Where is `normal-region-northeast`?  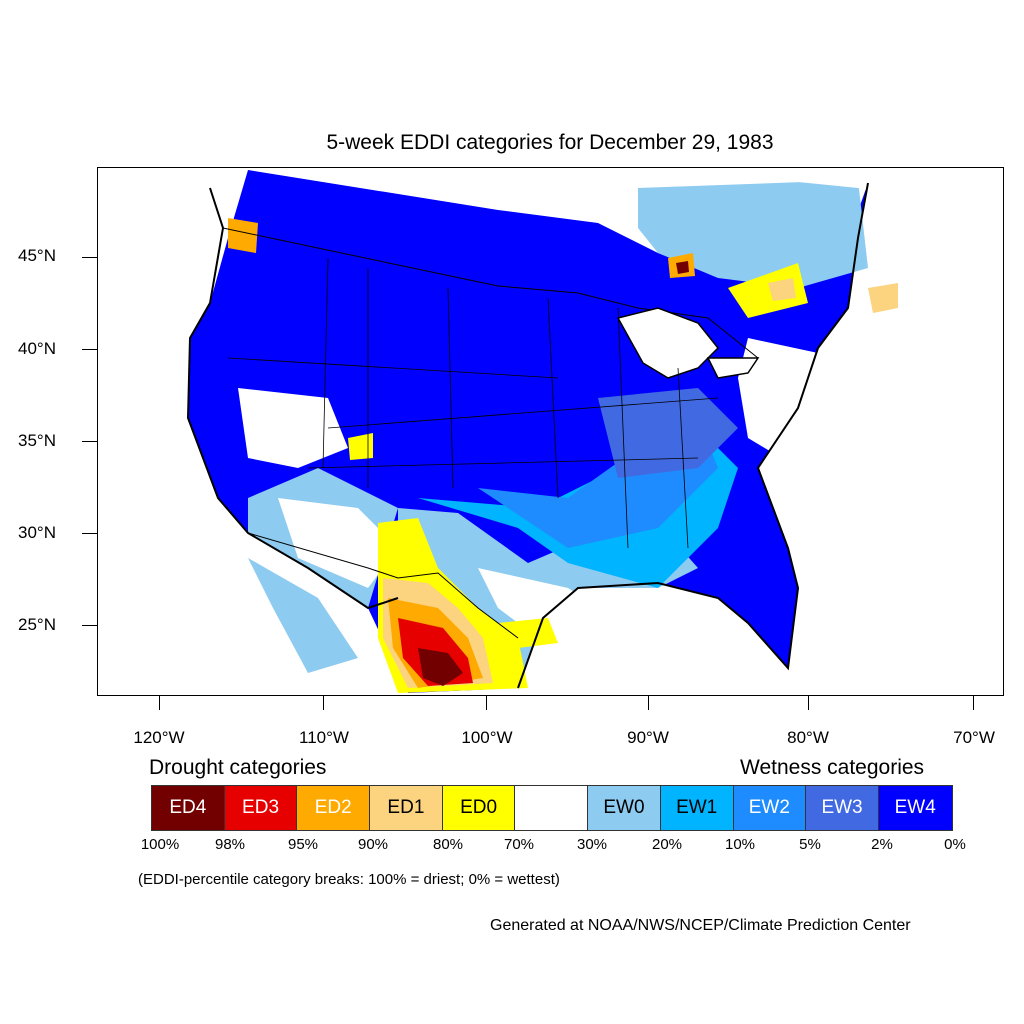
normal-region-northeast is located at coordinates (788, 403).